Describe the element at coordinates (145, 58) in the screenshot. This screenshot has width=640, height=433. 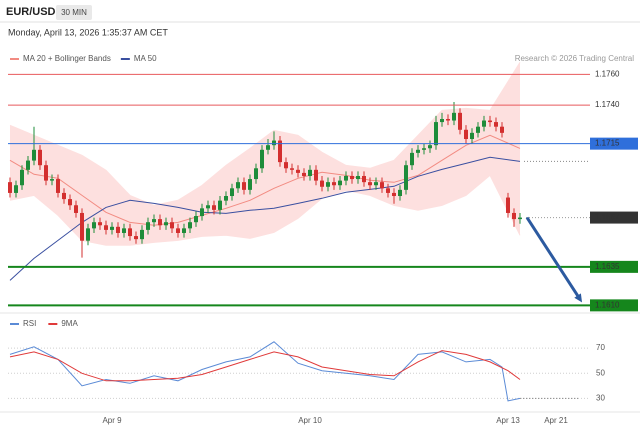
I see `legend-label: MA 50` at that location.